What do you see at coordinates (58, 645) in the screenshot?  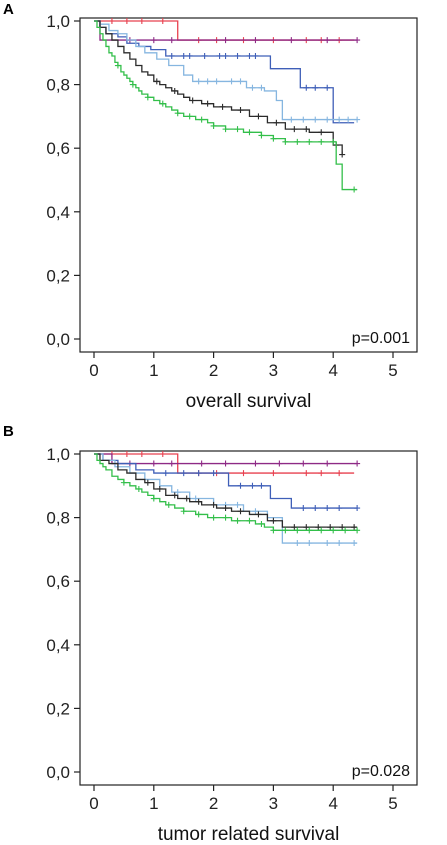 I see `y-tick-label: 0,4` at bounding box center [58, 645].